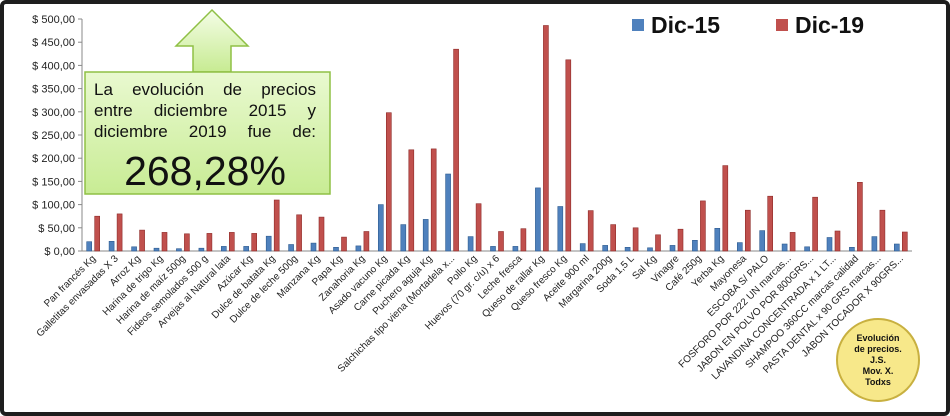  What do you see at coordinates (53, 43) in the screenshot?
I see `y-tick-label: $ 450,00` at bounding box center [53, 43].